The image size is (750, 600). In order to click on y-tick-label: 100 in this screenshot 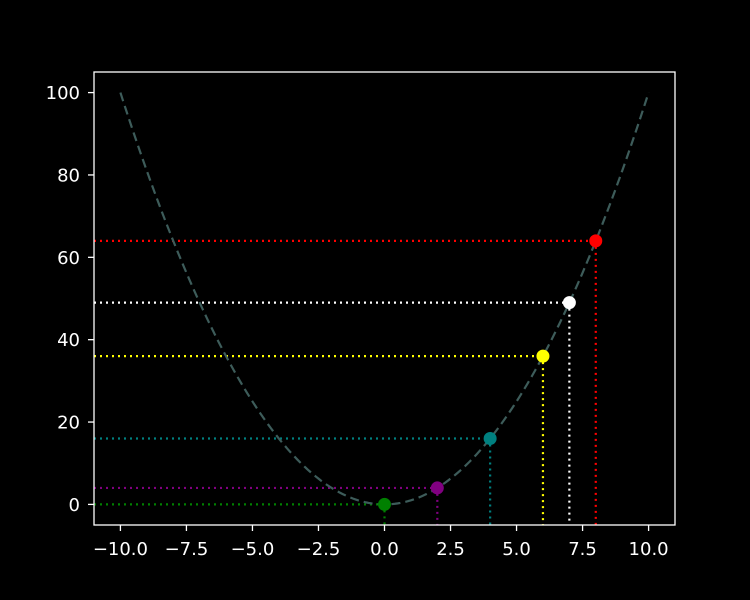, I will do `click(63, 93)`.